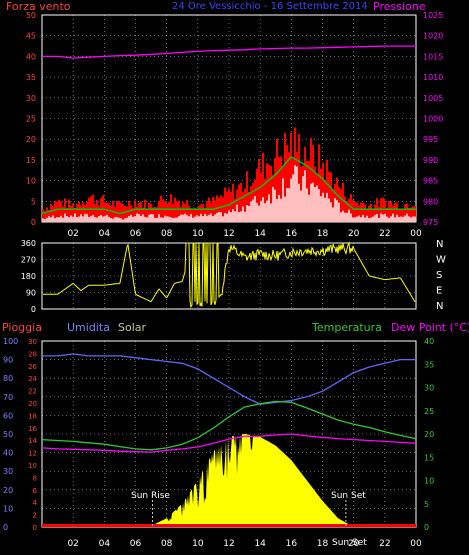 Image resolution: width=469 pixels, height=555 pixels. I want to click on humidity-ytick-label: 70, so click(8, 397).